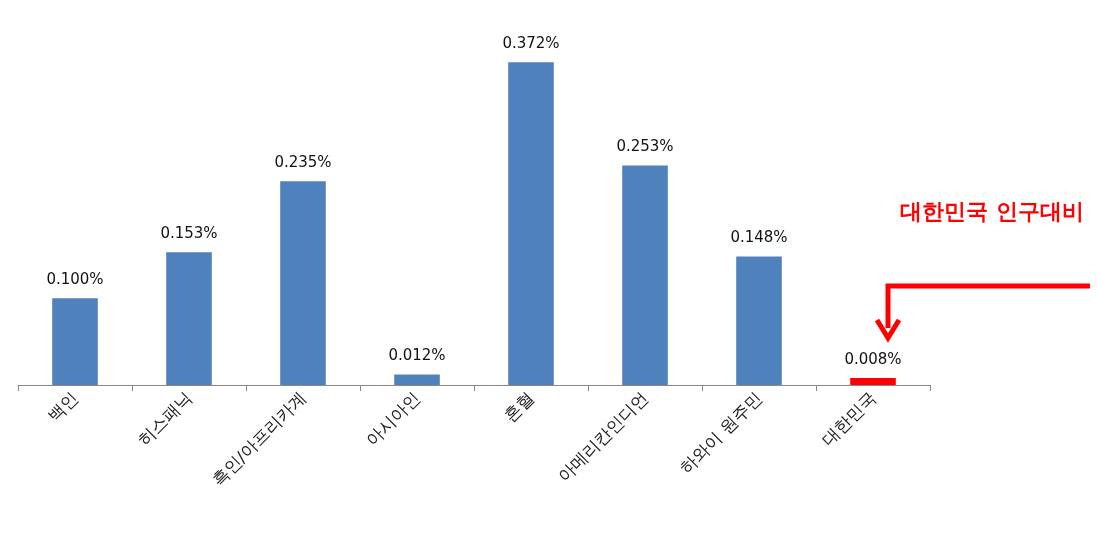  What do you see at coordinates (759, 237) in the screenshot?
I see `data-label: 0.148%` at bounding box center [759, 237].